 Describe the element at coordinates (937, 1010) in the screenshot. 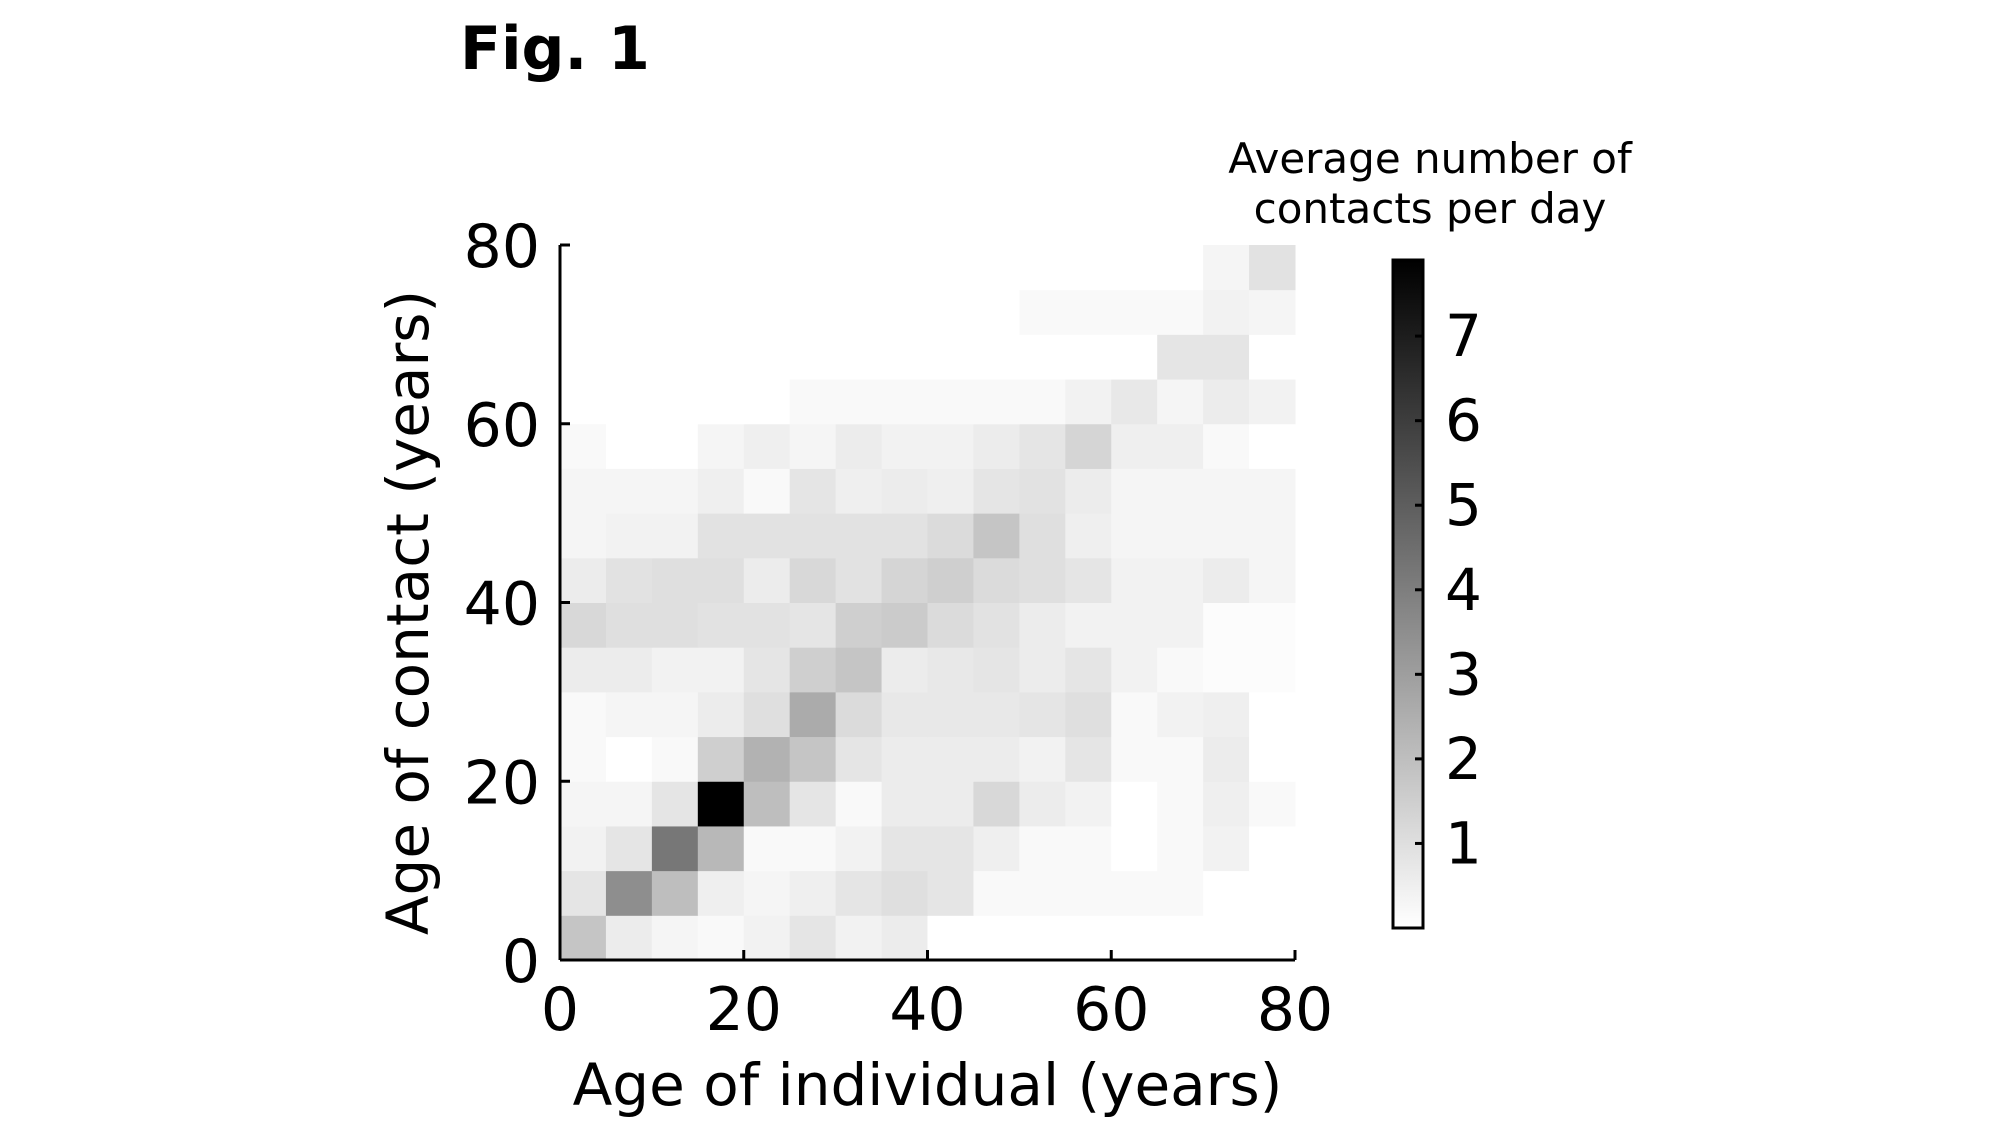

I see `x-tick-labels: 0 20 40 60 80` at that location.